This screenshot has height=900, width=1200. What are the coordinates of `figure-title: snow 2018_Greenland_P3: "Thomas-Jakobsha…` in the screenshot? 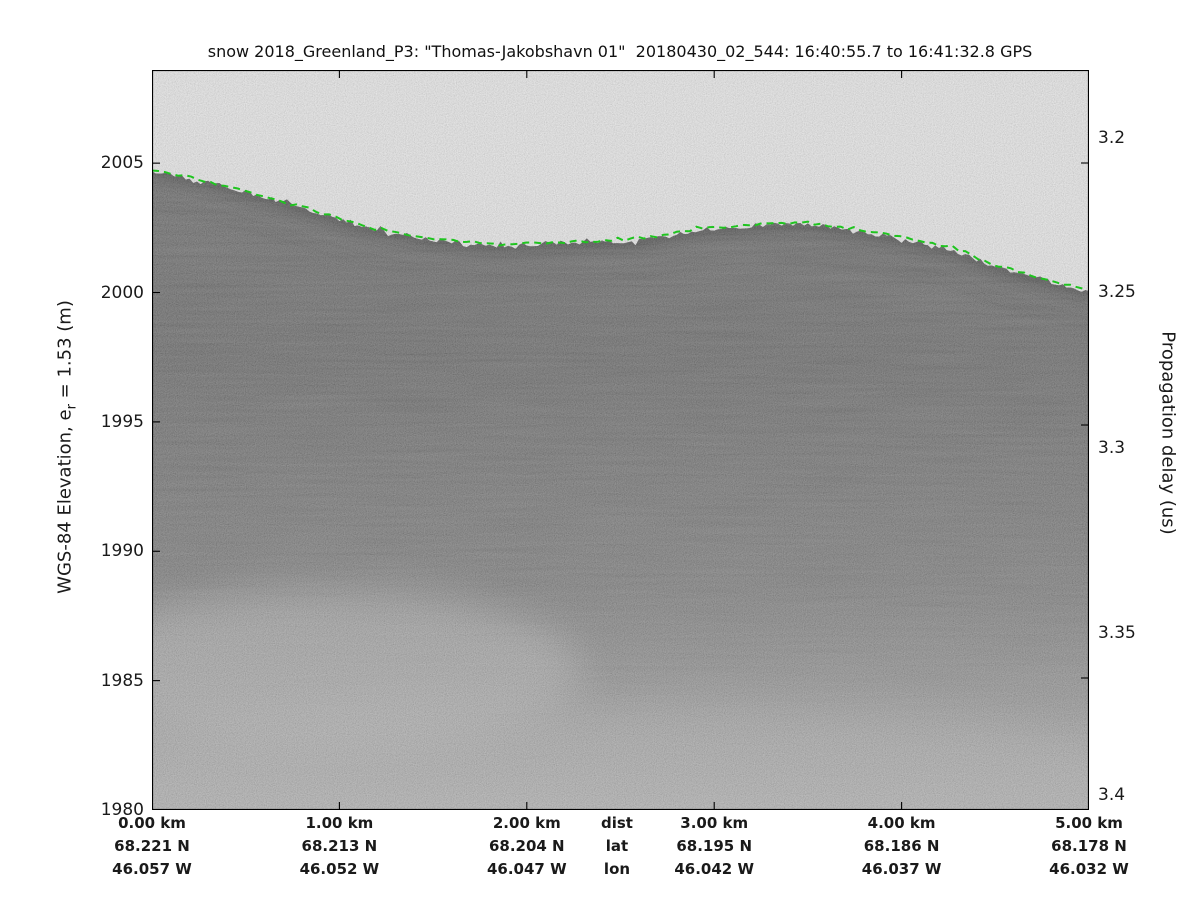 It's located at (620, 51).